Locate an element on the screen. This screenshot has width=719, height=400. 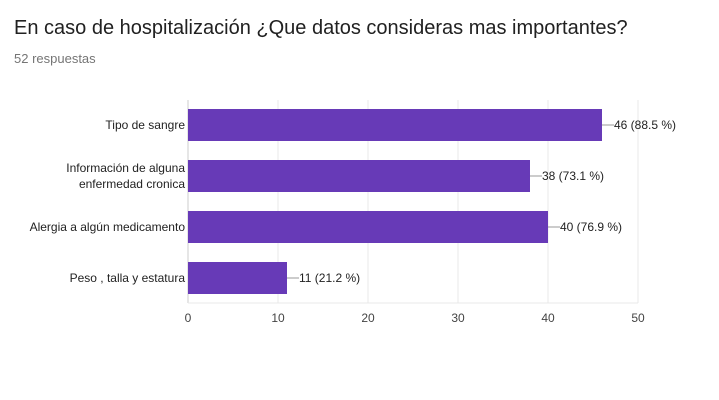
response-count: 52 respuestas is located at coordinates (55, 58).